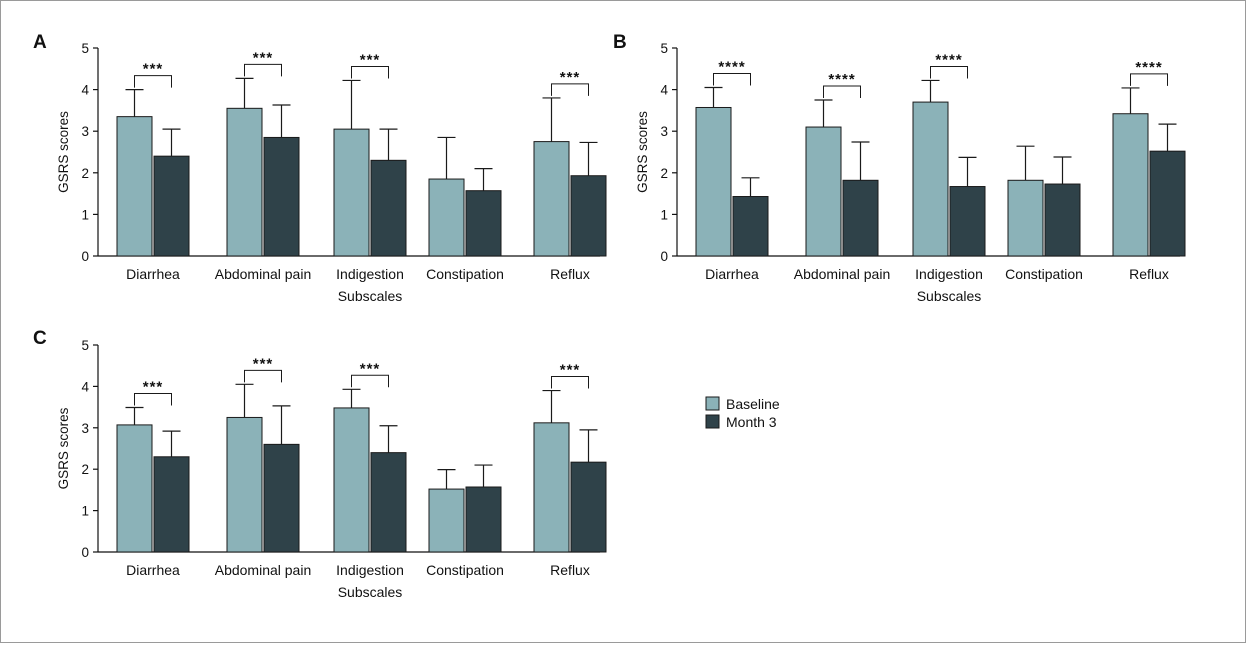 The width and height of the screenshot is (1246, 648). What do you see at coordinates (751, 422) in the screenshot?
I see `legend-label-1: Month 3` at bounding box center [751, 422].